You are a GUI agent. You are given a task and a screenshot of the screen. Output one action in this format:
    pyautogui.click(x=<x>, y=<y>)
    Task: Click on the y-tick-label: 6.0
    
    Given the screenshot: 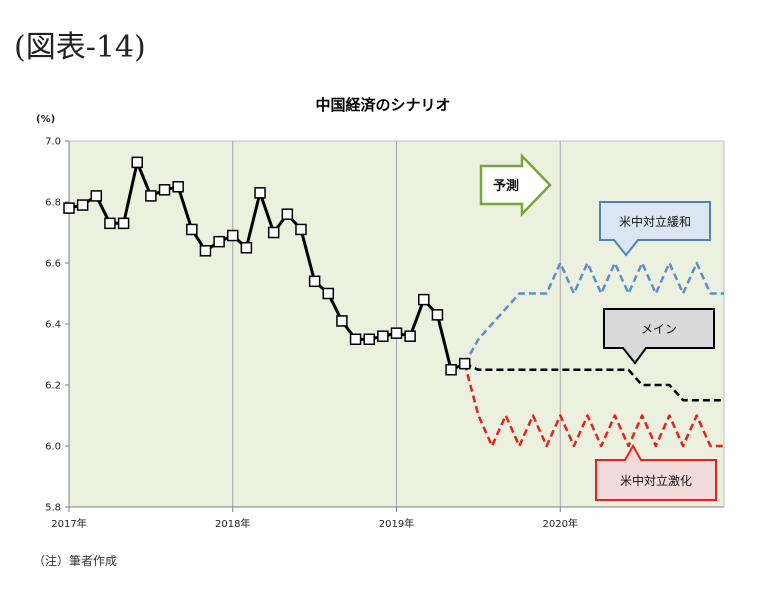 What is the action you would take?
    pyautogui.click(x=53, y=447)
    